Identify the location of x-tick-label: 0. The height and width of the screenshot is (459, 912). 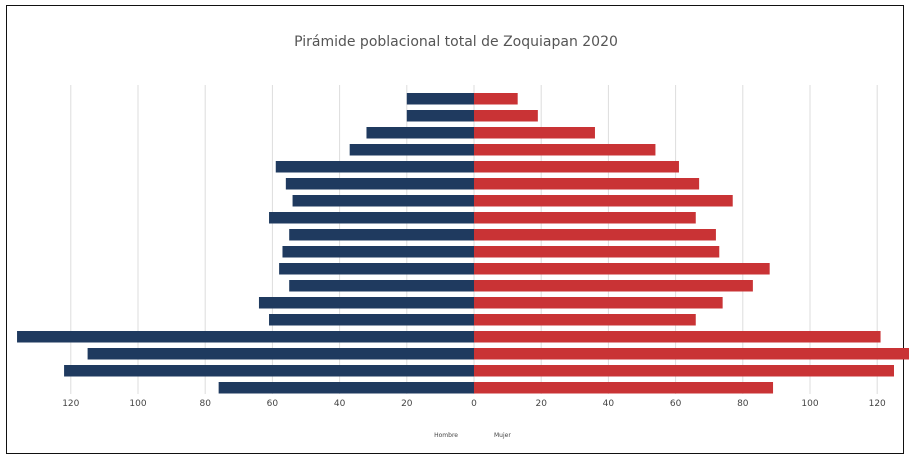
(474, 404).